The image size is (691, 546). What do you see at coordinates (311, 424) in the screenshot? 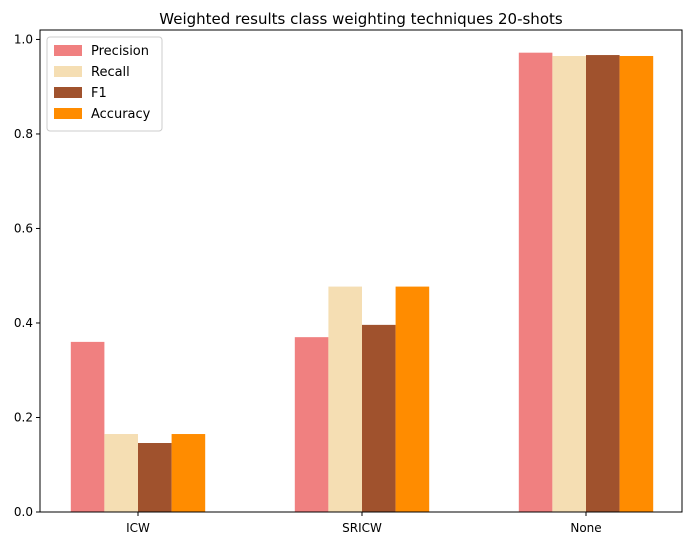
I see `bar-precision-sricw` at bounding box center [311, 424].